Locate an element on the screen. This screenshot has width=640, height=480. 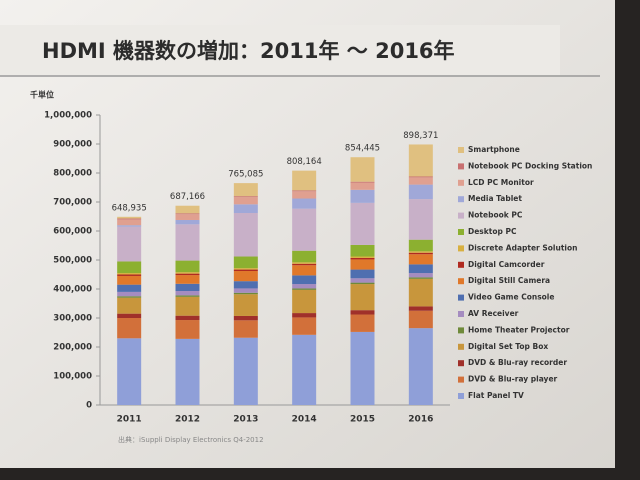
total-label: 687,166 is located at coordinates (187, 197).